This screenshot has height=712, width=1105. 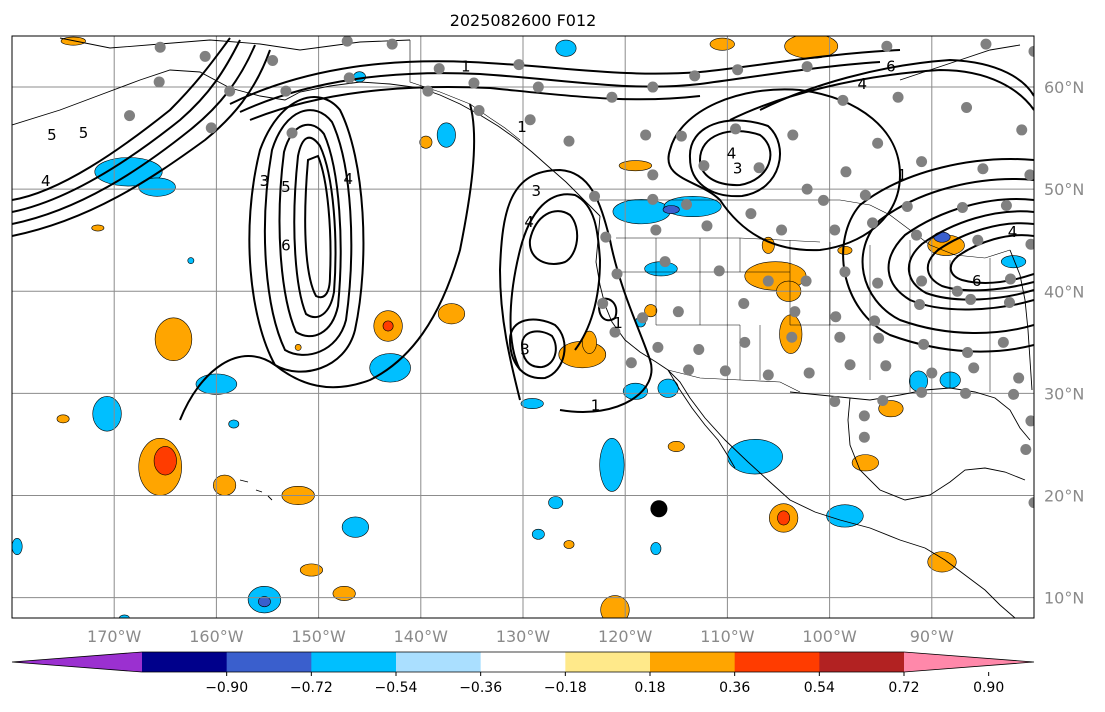 What do you see at coordinates (121, 119) in the screenshot?
I see `contour-wave-west` at bounding box center [121, 119].